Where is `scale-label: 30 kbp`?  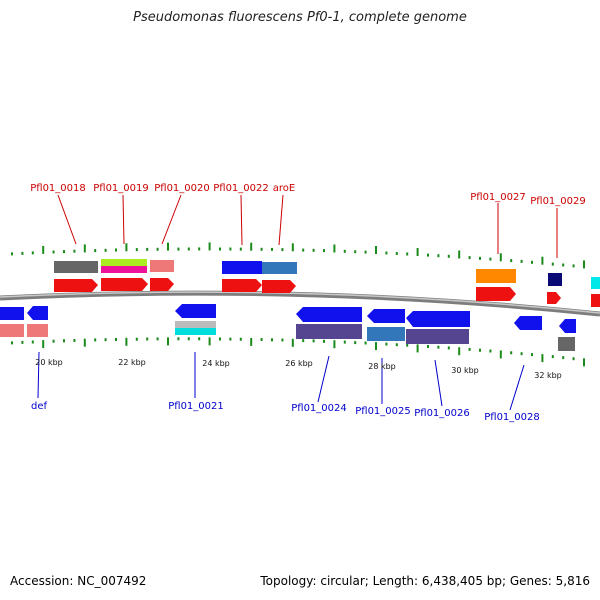 scale-label: 30 kbp is located at coordinates (465, 370).